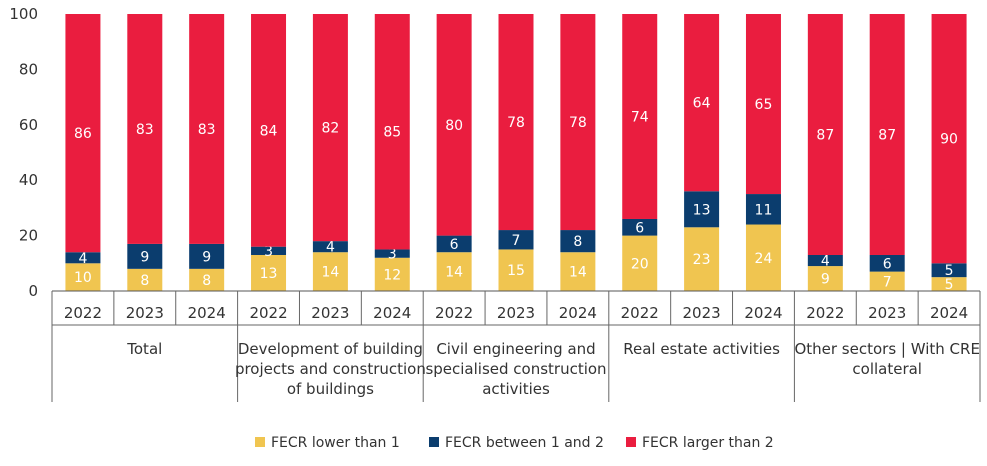 Image resolution: width=987 pixels, height=466 pixels. I want to click on data-label: 83, so click(145, 130).